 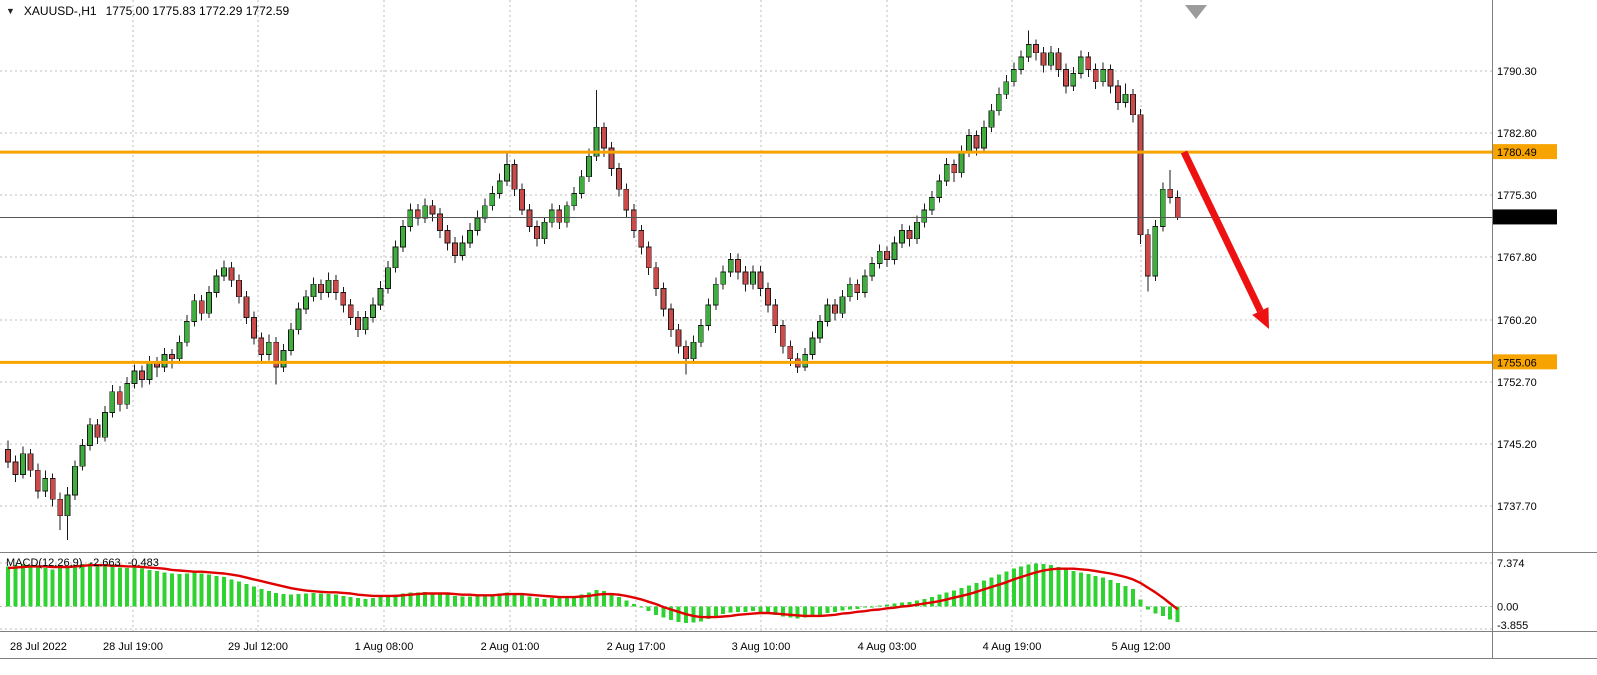 I want to click on time-tick-label: 28 Jul 19:00, so click(x=133, y=647).